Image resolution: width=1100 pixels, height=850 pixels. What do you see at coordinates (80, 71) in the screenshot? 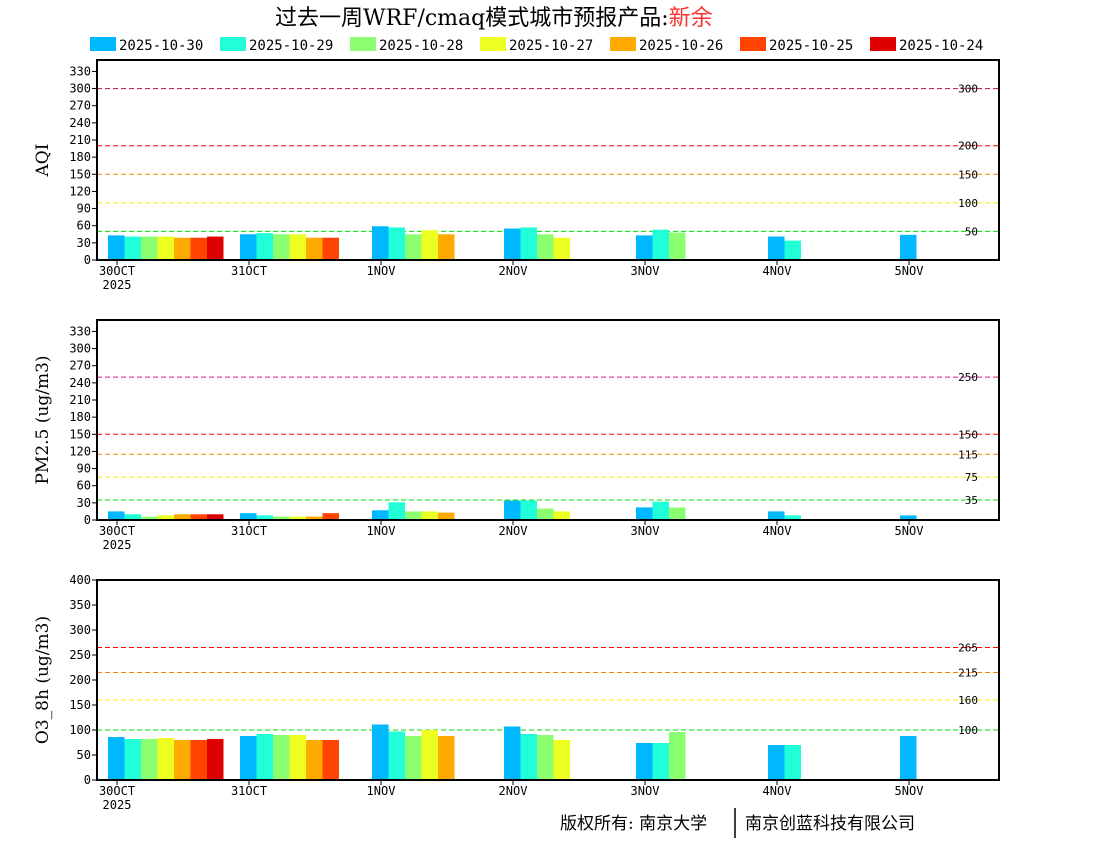
I see `y-tick-label: 330` at bounding box center [80, 71].